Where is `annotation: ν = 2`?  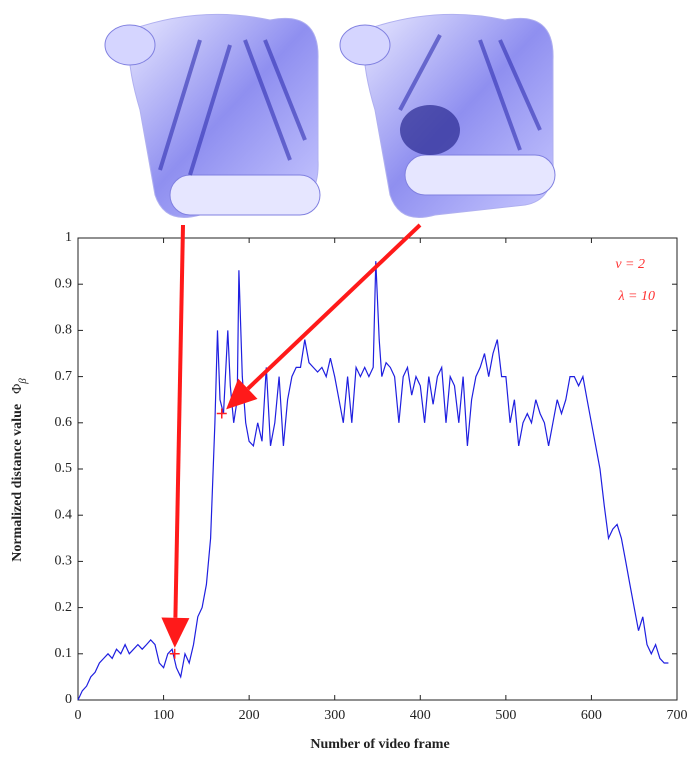 annotation: ν = 2 is located at coordinates (630, 264).